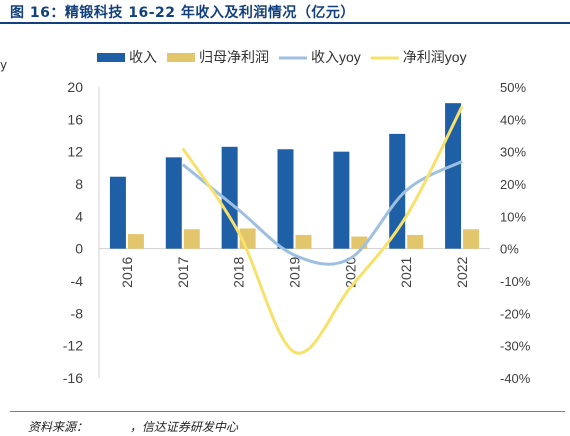 This screenshot has height=436, width=570. Describe the element at coordinates (75, 152) in the screenshot. I see `y-left-tick-label: 12` at that location.